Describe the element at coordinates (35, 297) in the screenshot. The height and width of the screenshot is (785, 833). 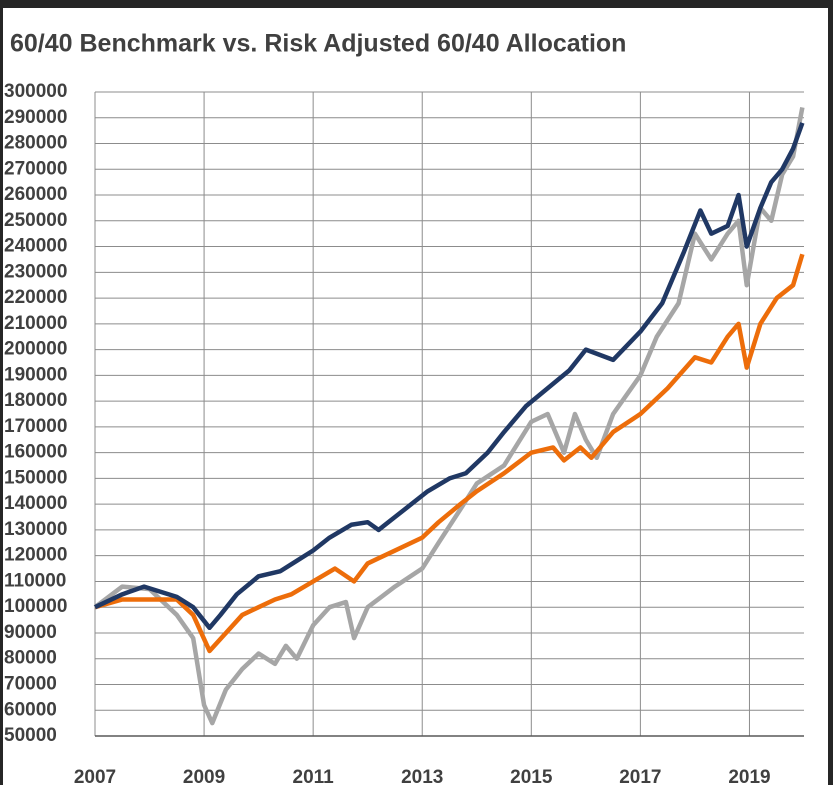
I see `y-tick-label: 220000` at that location.